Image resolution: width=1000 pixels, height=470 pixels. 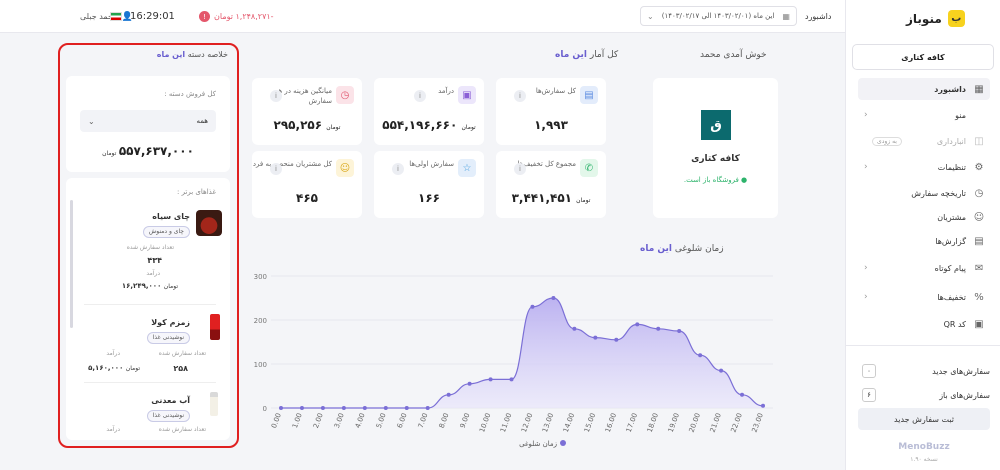 What do you see at coordinates (924, 167) in the screenshot?
I see `sidebar-item-settings: ⚙ تنظیمات ‹` at bounding box center [924, 167].